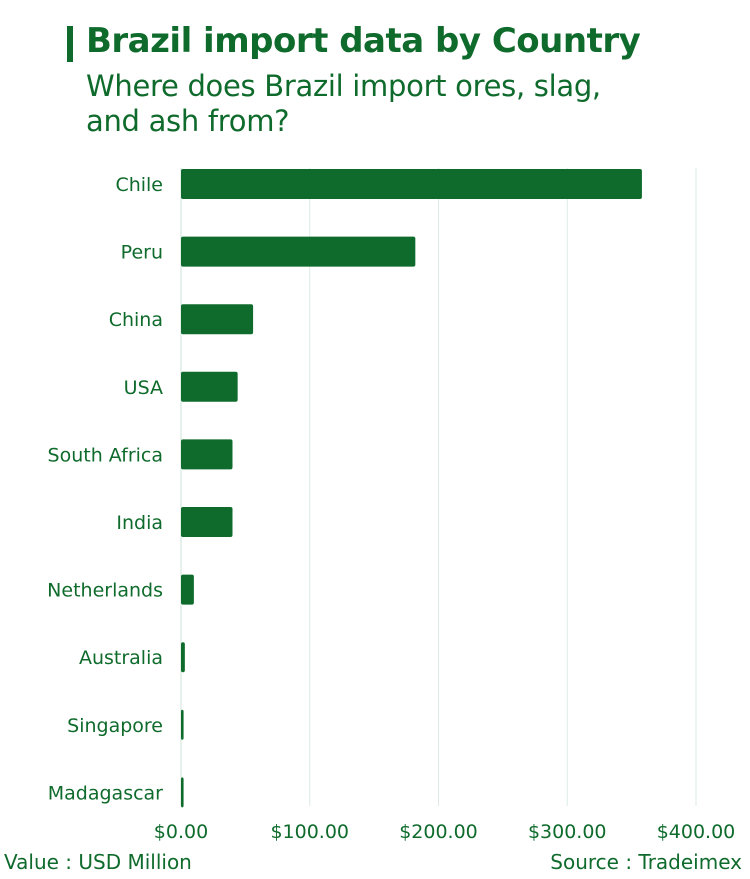 The width and height of the screenshot is (750, 879). I want to click on bar-australia, so click(183, 657).